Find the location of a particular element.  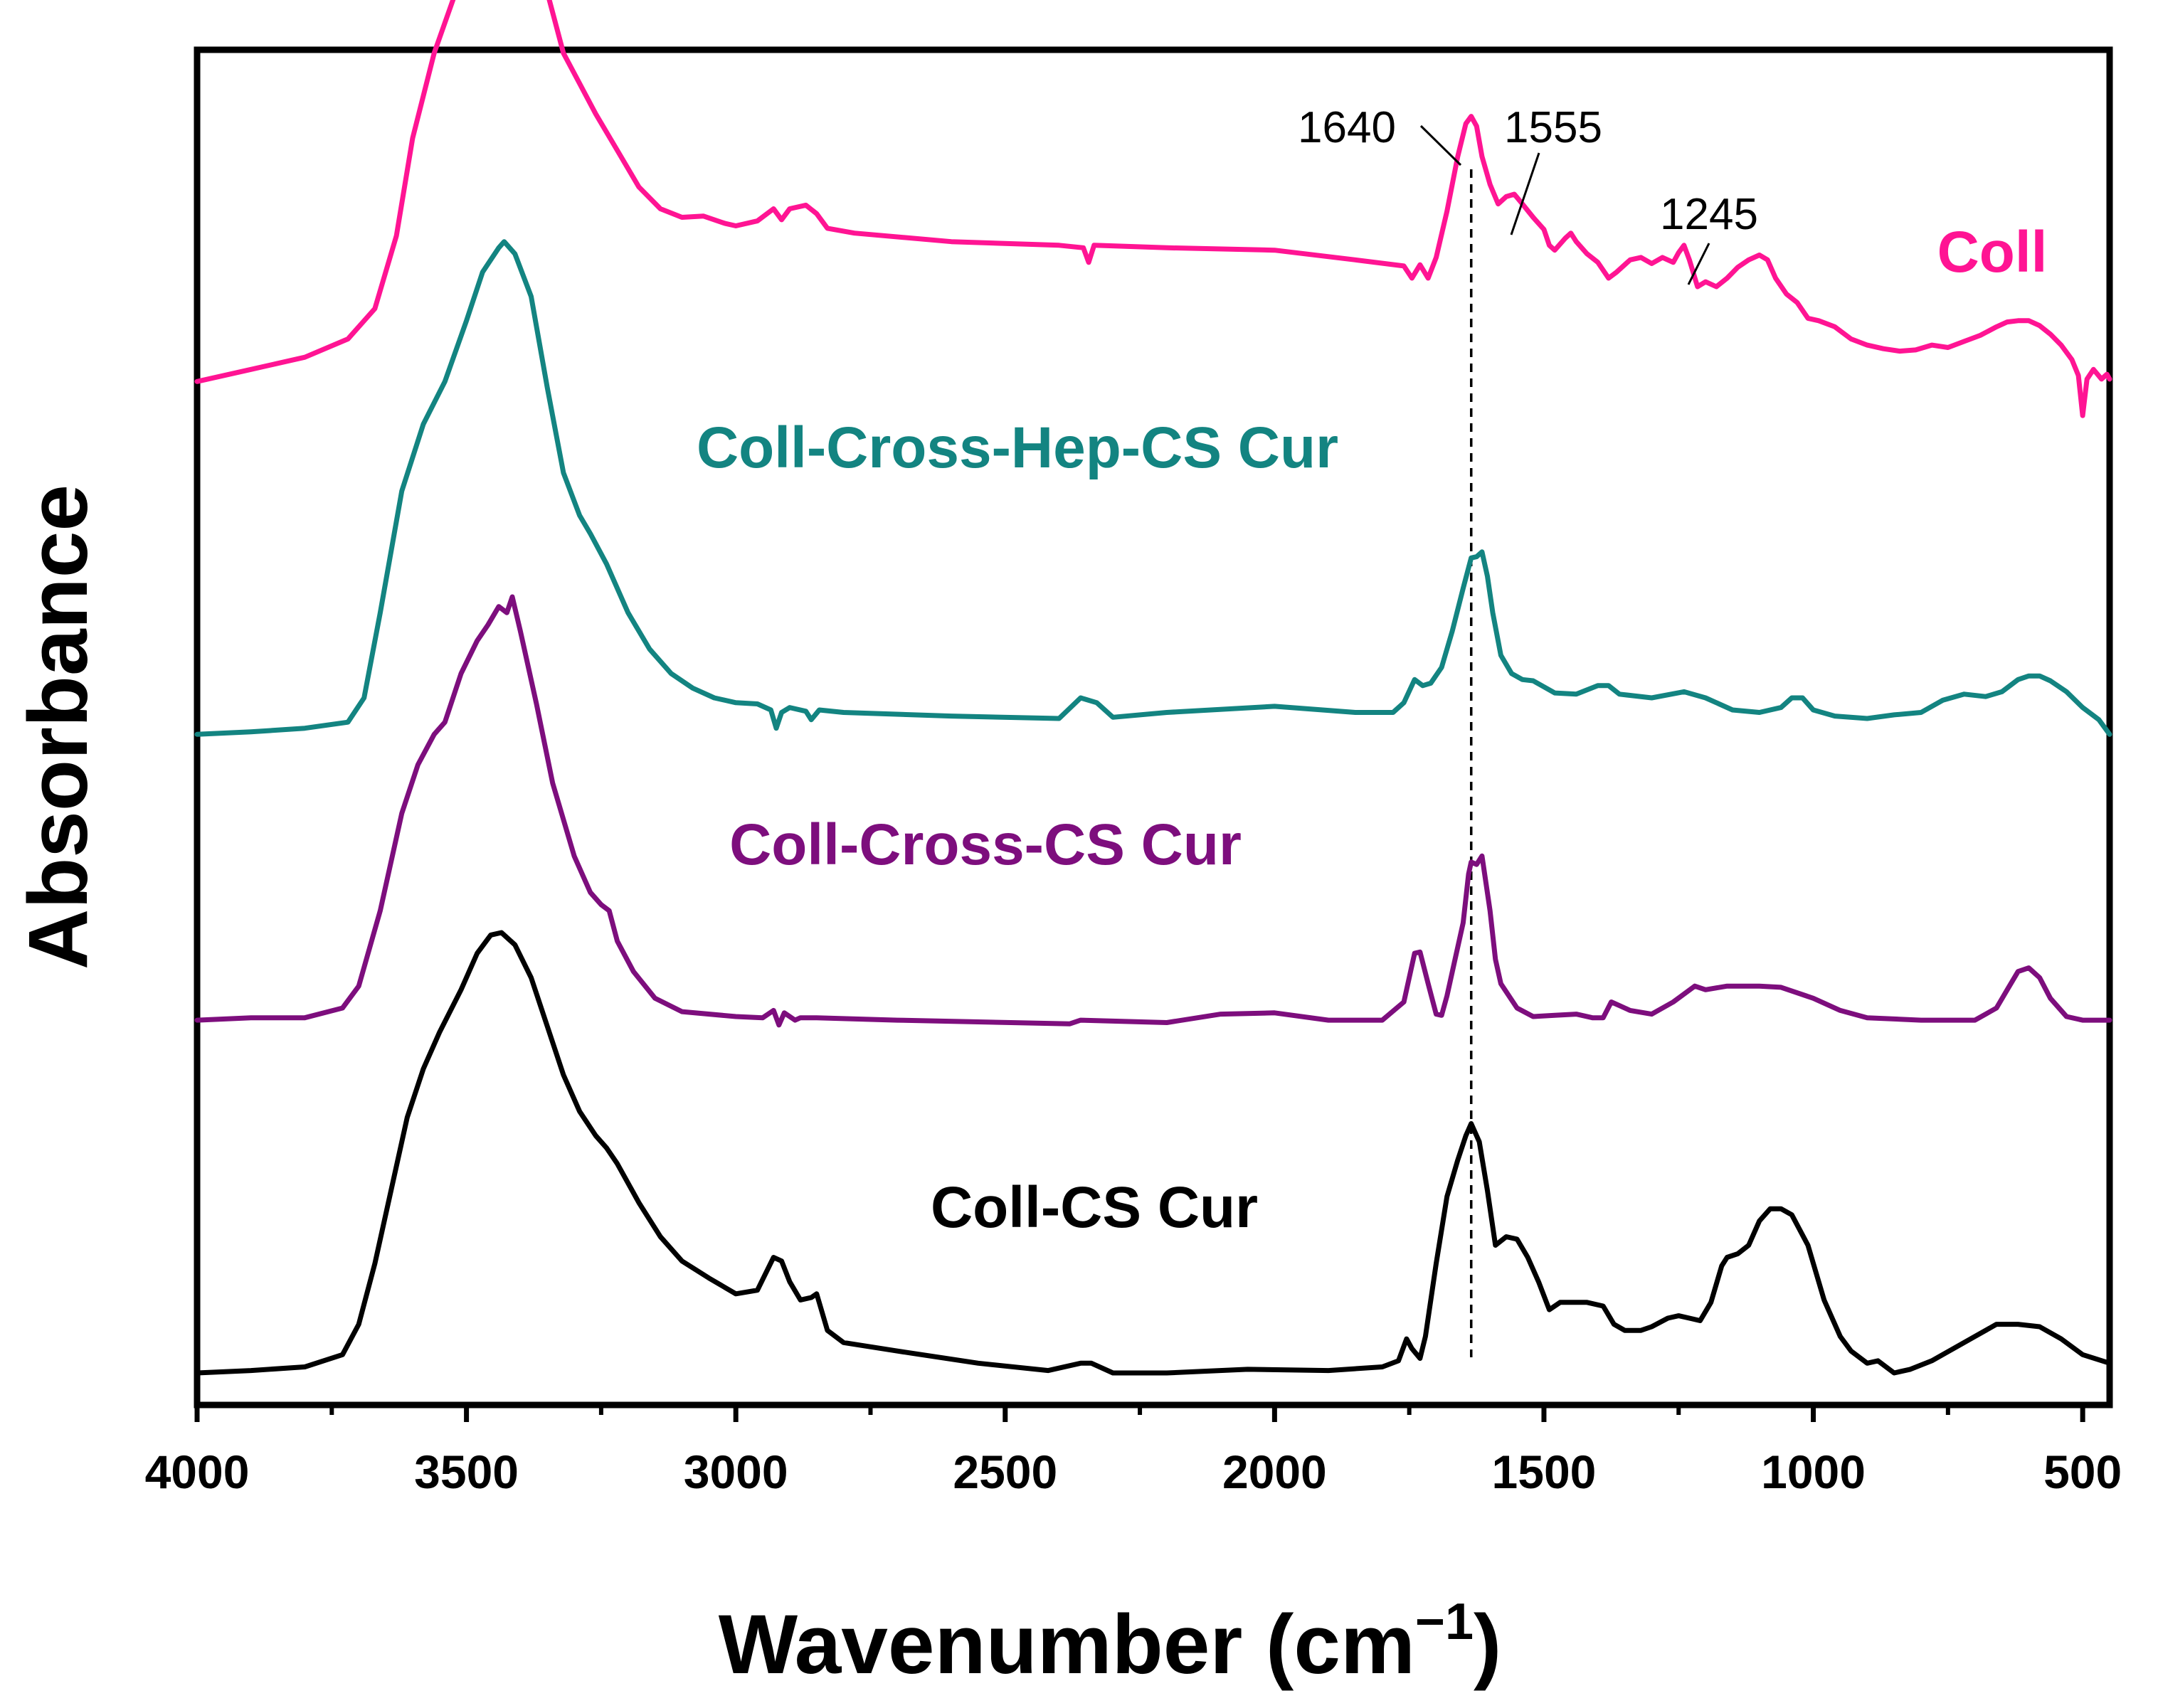

x-tick-label-3500: 3500 is located at coordinates (466, 1472).